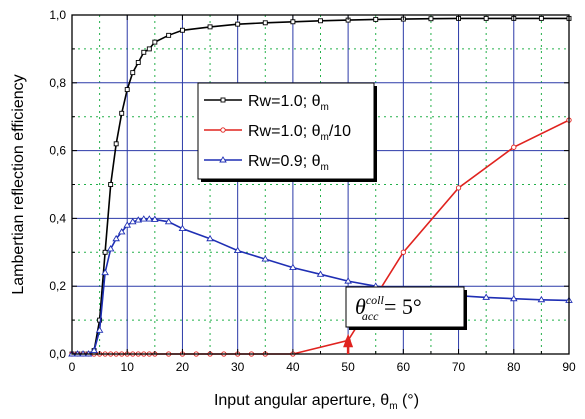 The width and height of the screenshot is (585, 419). Describe the element at coordinates (128, 367) in the screenshot. I see `x-tick-label: 10` at that location.